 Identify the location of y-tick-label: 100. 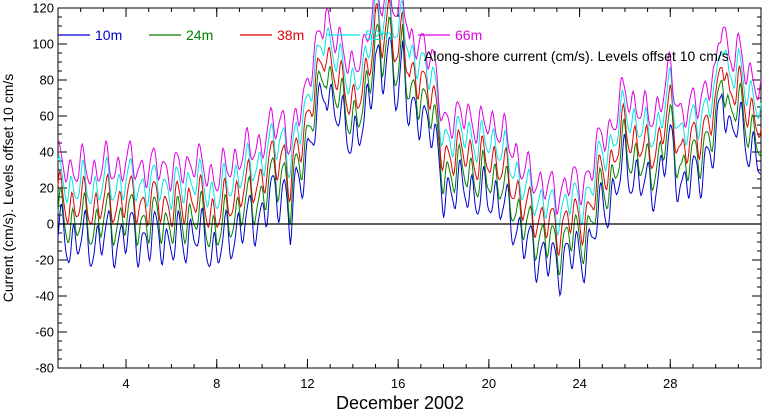
(43, 44).